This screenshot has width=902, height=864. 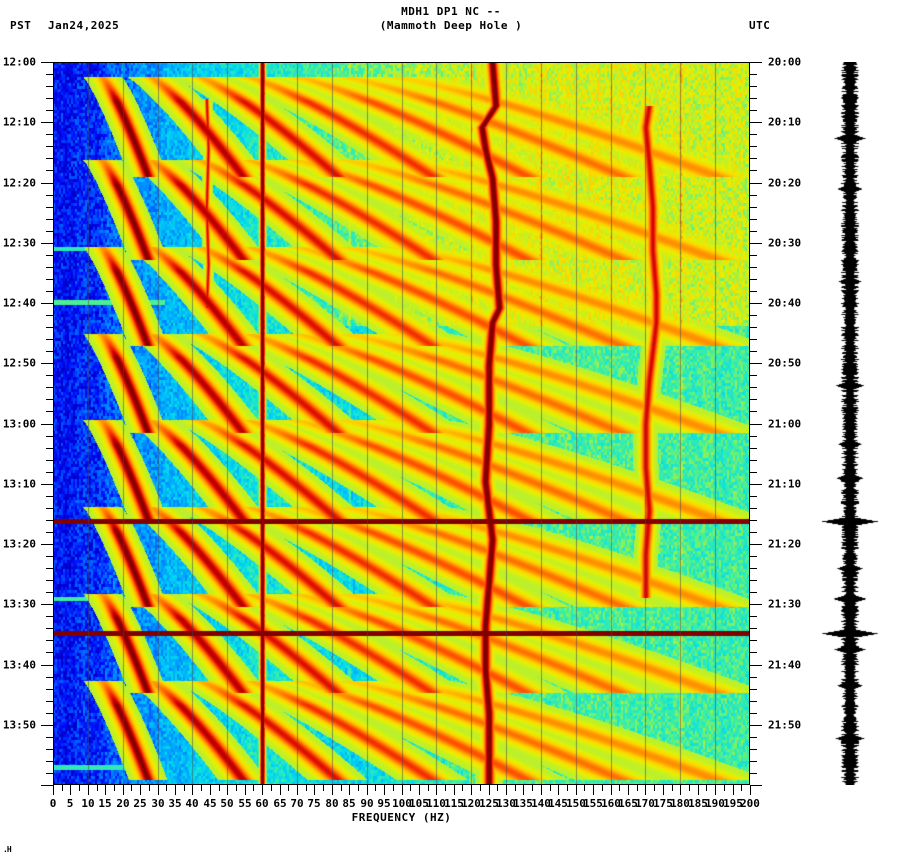 I want to click on x-axis-label: 65, so click(x=280, y=803).